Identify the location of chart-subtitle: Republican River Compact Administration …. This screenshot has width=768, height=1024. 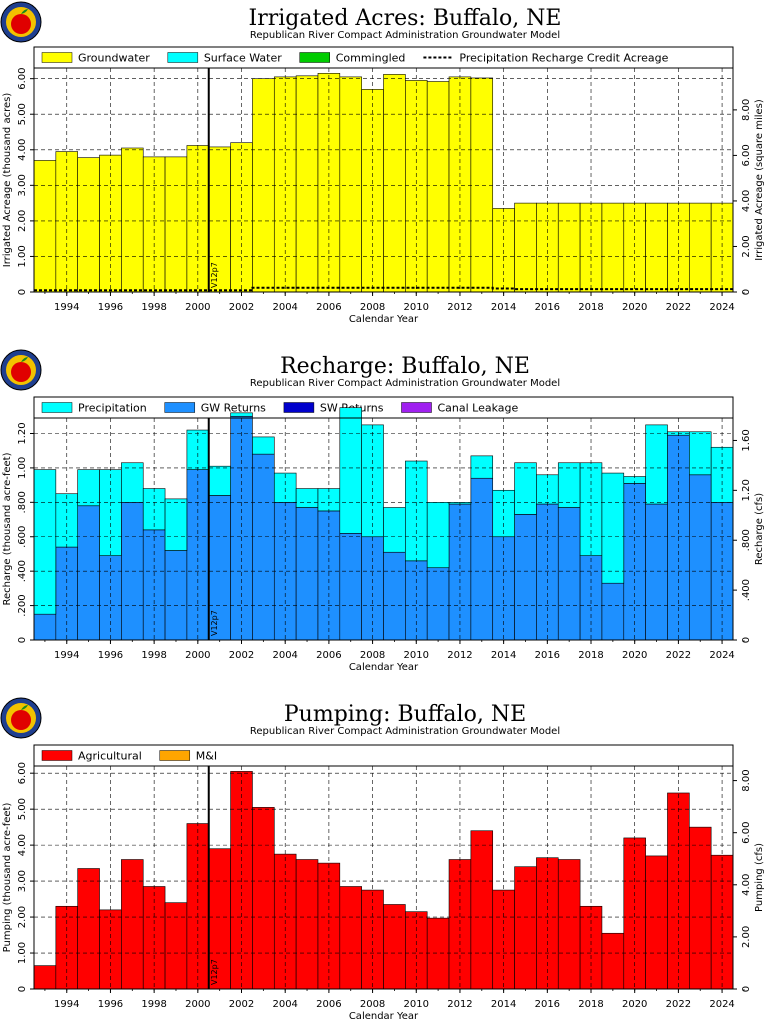
(405, 383).